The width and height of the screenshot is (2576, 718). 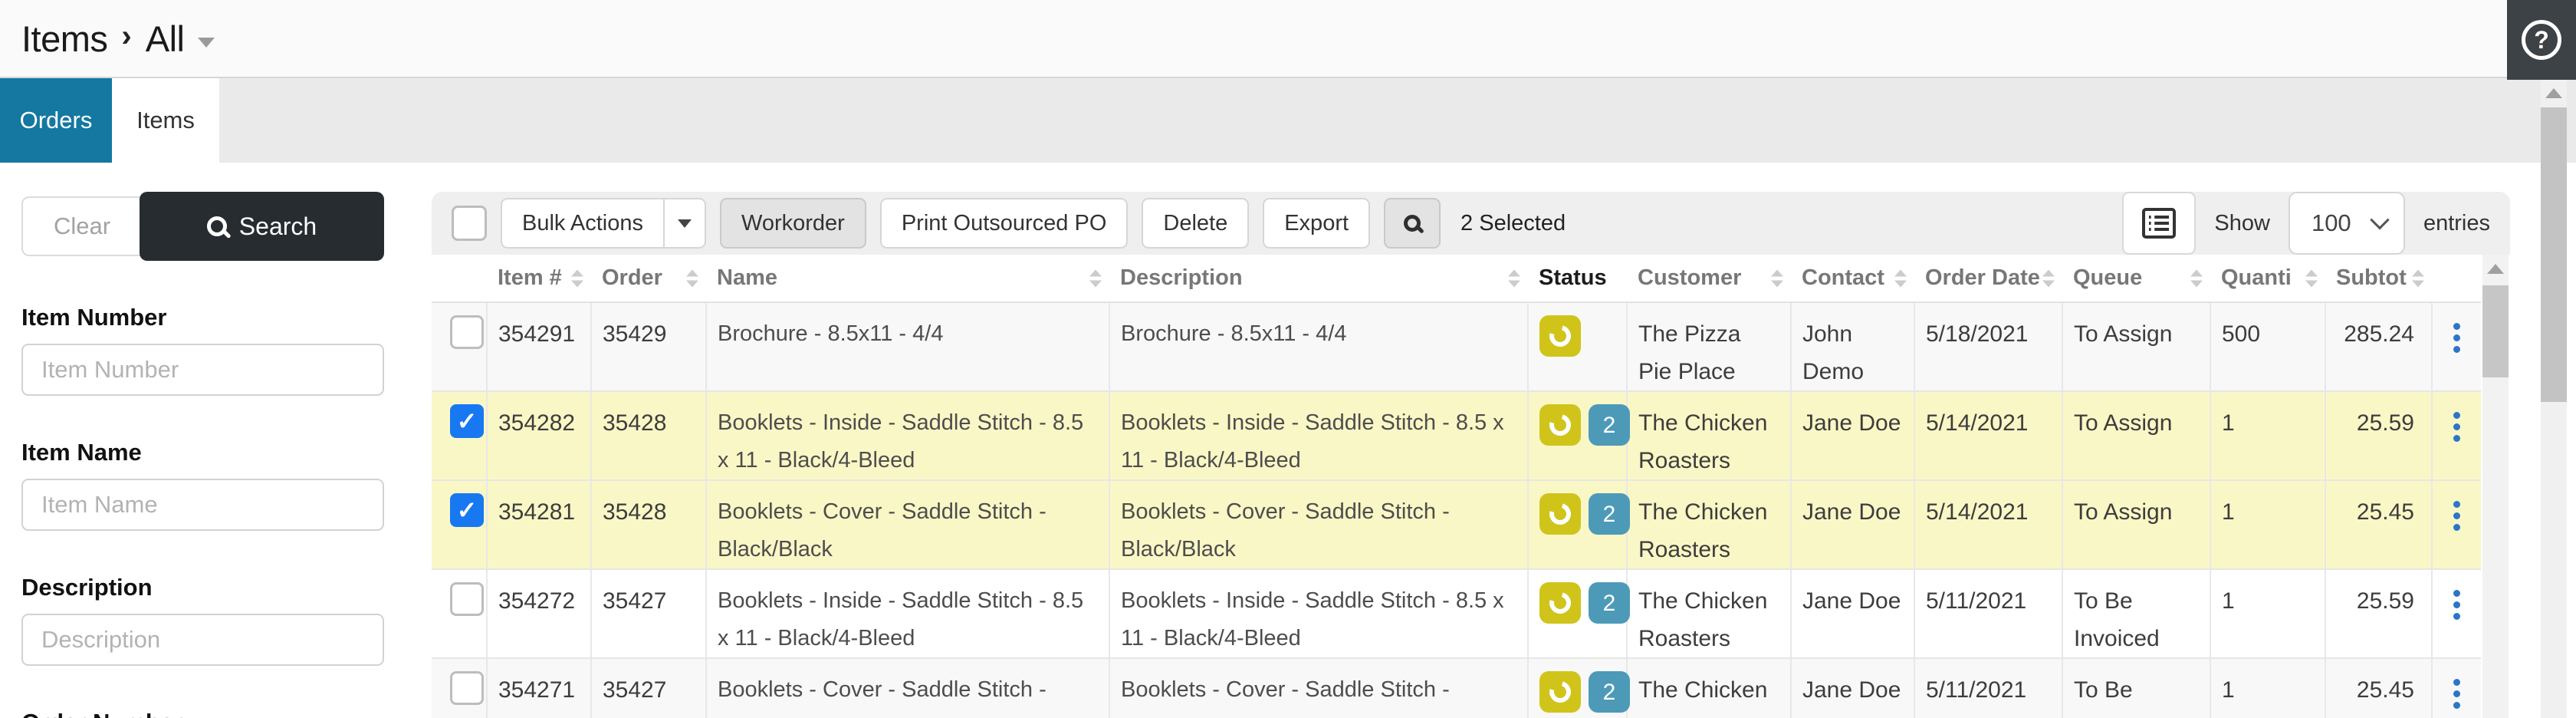 I want to click on tab-bar: Orders Items, so click(x=1288, y=121).